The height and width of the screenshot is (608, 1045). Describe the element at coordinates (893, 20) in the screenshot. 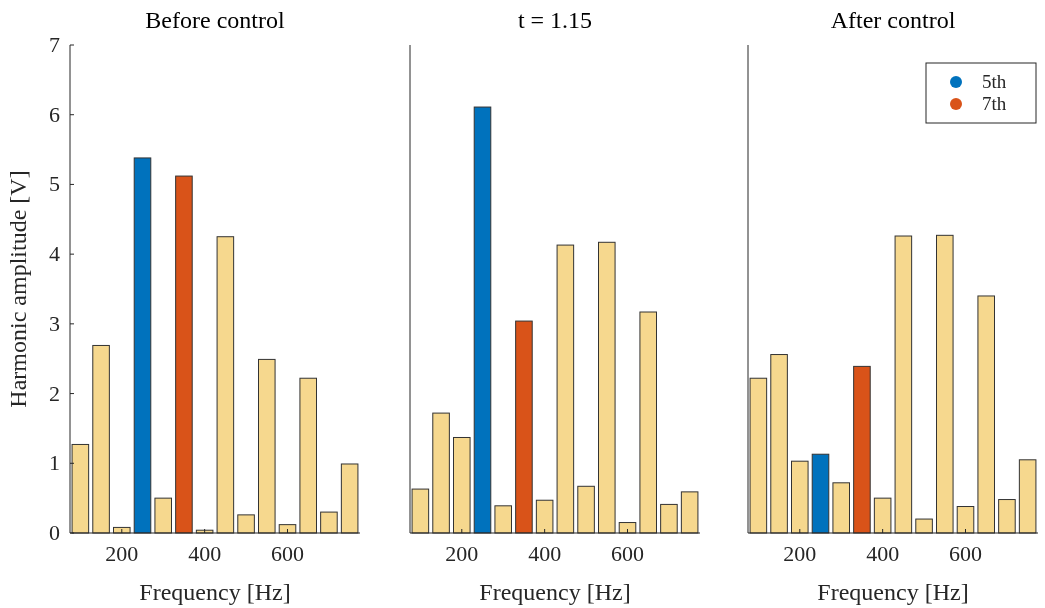

I see `chart-title: After control` at that location.